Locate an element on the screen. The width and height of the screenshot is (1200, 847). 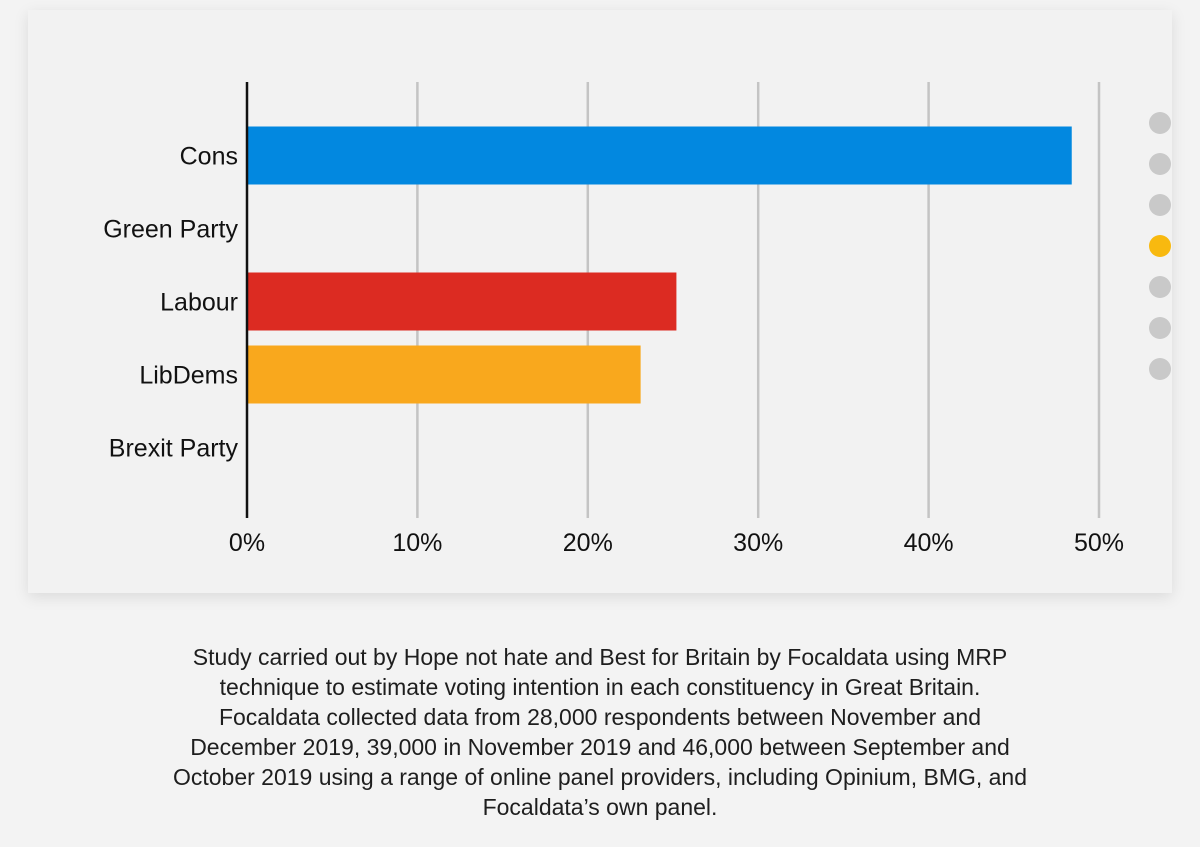
category-label: LibDems is located at coordinates (188, 376).